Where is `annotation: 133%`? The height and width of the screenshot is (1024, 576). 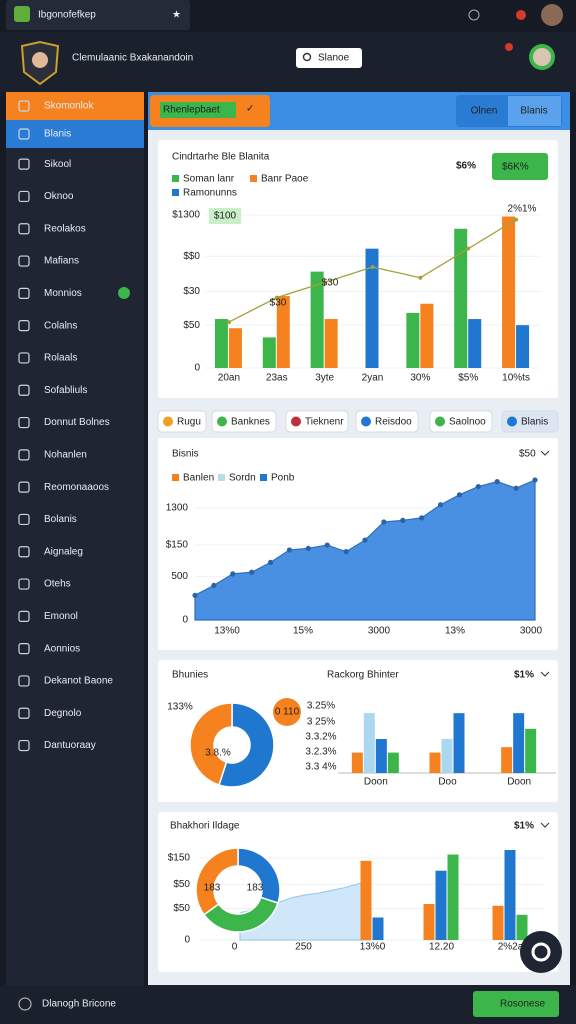
annotation: 133% is located at coordinates (180, 707).